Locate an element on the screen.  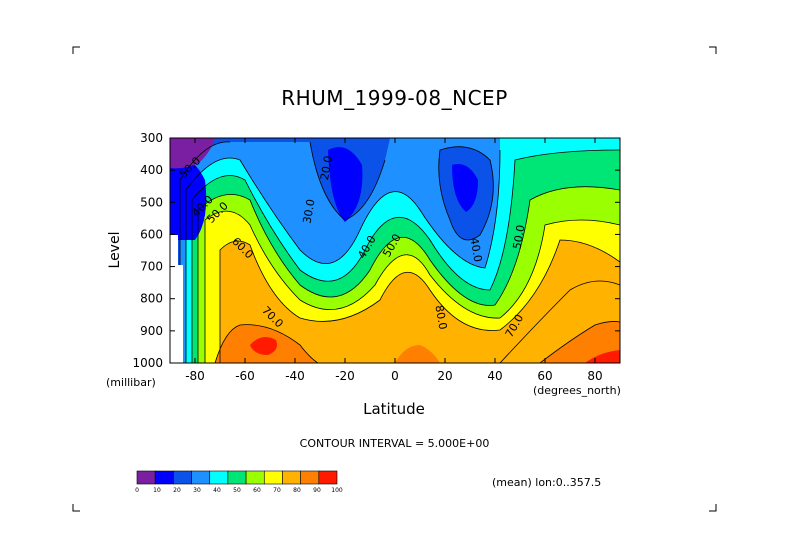
colorbar-tick-label: 60 is located at coordinates (257, 490).